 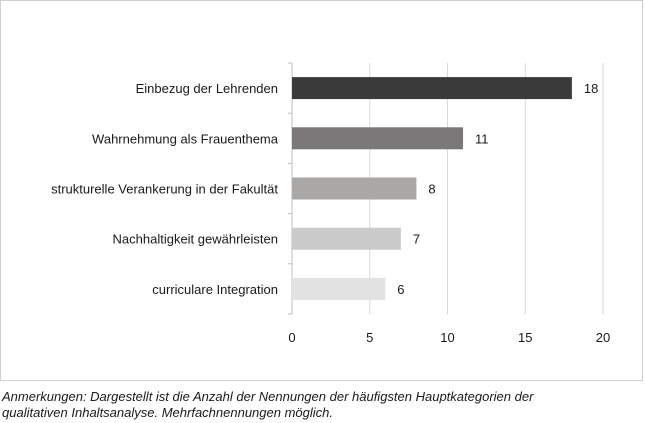 What do you see at coordinates (591, 88) in the screenshot?
I see `value-label-0: 18` at bounding box center [591, 88].